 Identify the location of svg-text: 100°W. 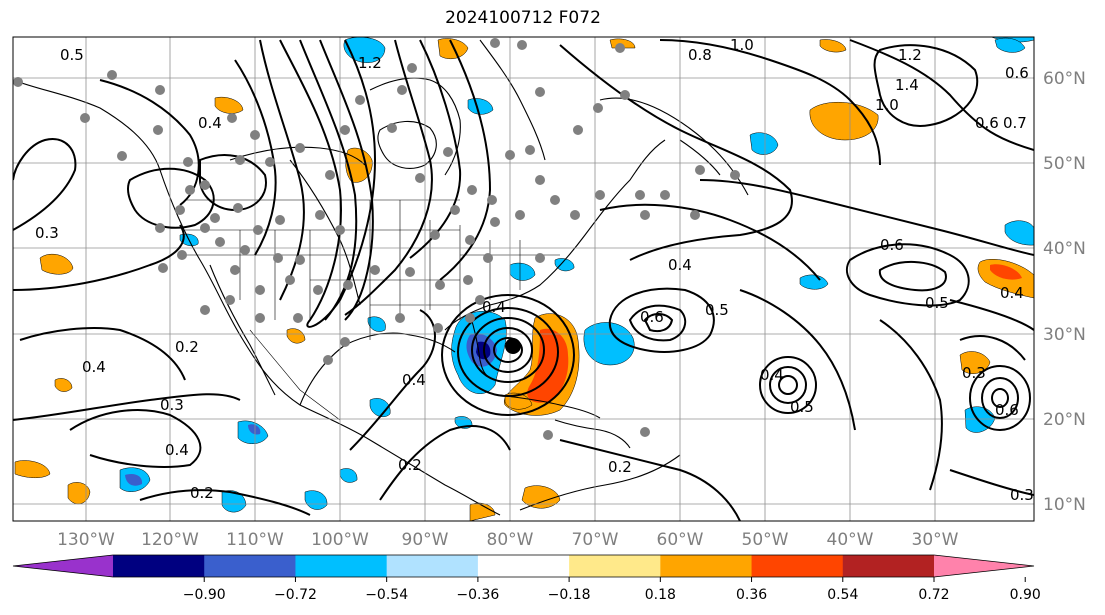
(340, 540).